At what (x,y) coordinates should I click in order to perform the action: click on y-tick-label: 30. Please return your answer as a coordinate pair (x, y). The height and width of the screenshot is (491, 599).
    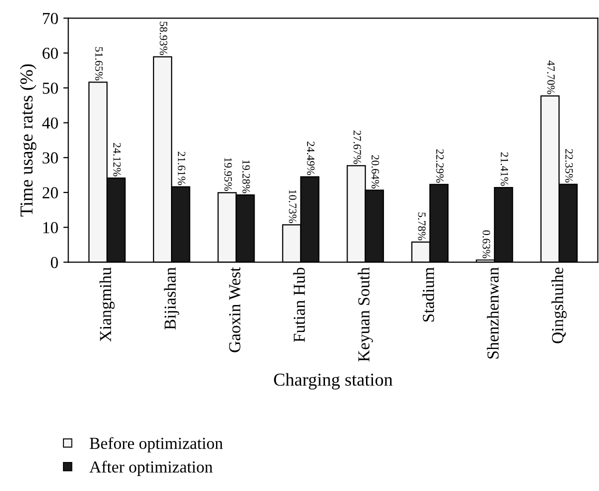
    Looking at the image, I should click on (50, 158).